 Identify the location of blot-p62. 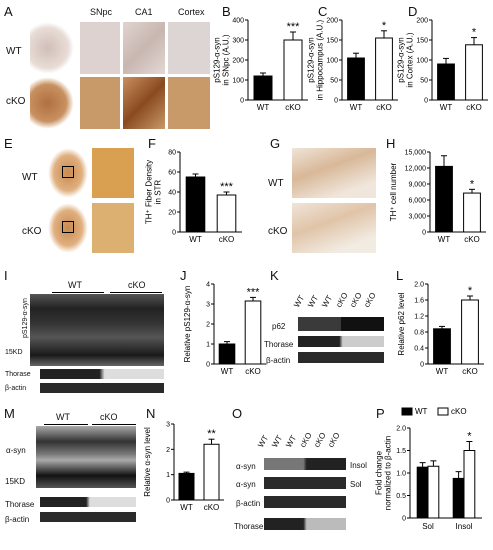
(341, 324).